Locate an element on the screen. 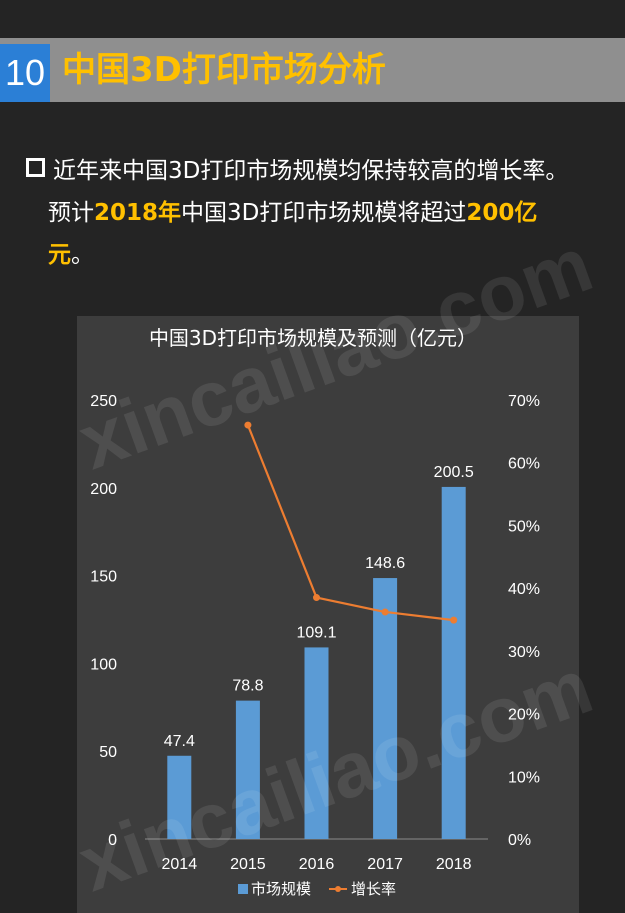 This screenshot has height=913, width=625. left-tick-label: 100 is located at coordinates (103, 664).